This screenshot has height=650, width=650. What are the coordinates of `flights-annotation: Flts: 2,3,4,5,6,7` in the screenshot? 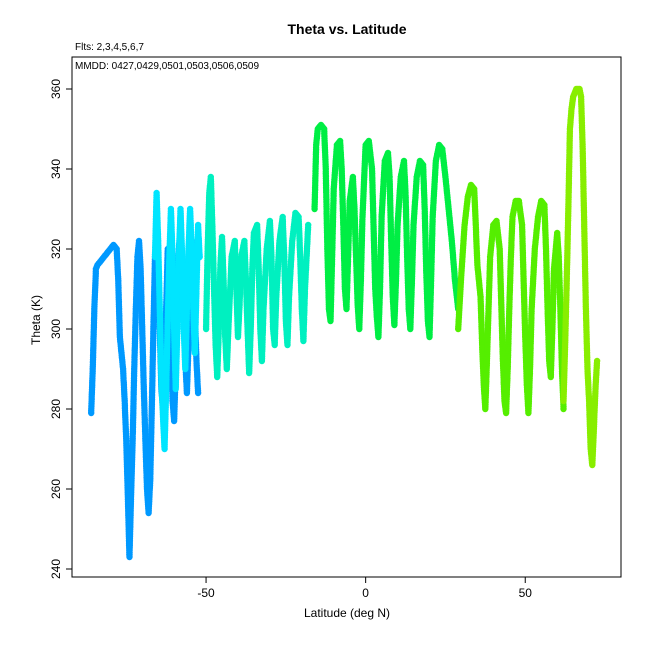 It's located at (109, 47).